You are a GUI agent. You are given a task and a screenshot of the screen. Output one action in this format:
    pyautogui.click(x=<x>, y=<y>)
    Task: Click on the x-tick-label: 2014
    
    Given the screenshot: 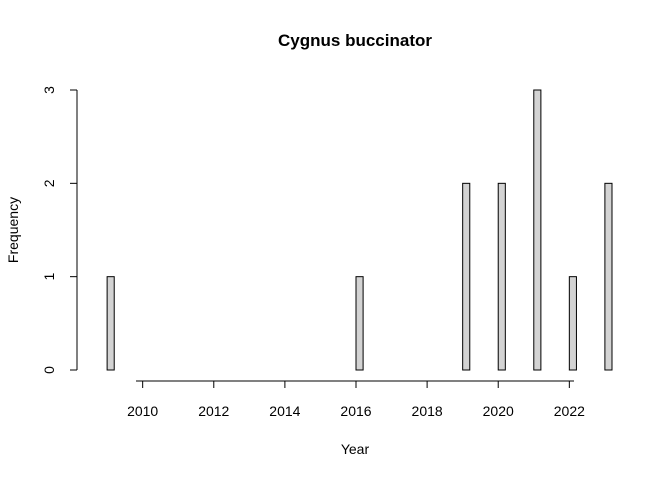 What is the action you would take?
    pyautogui.click(x=284, y=411)
    